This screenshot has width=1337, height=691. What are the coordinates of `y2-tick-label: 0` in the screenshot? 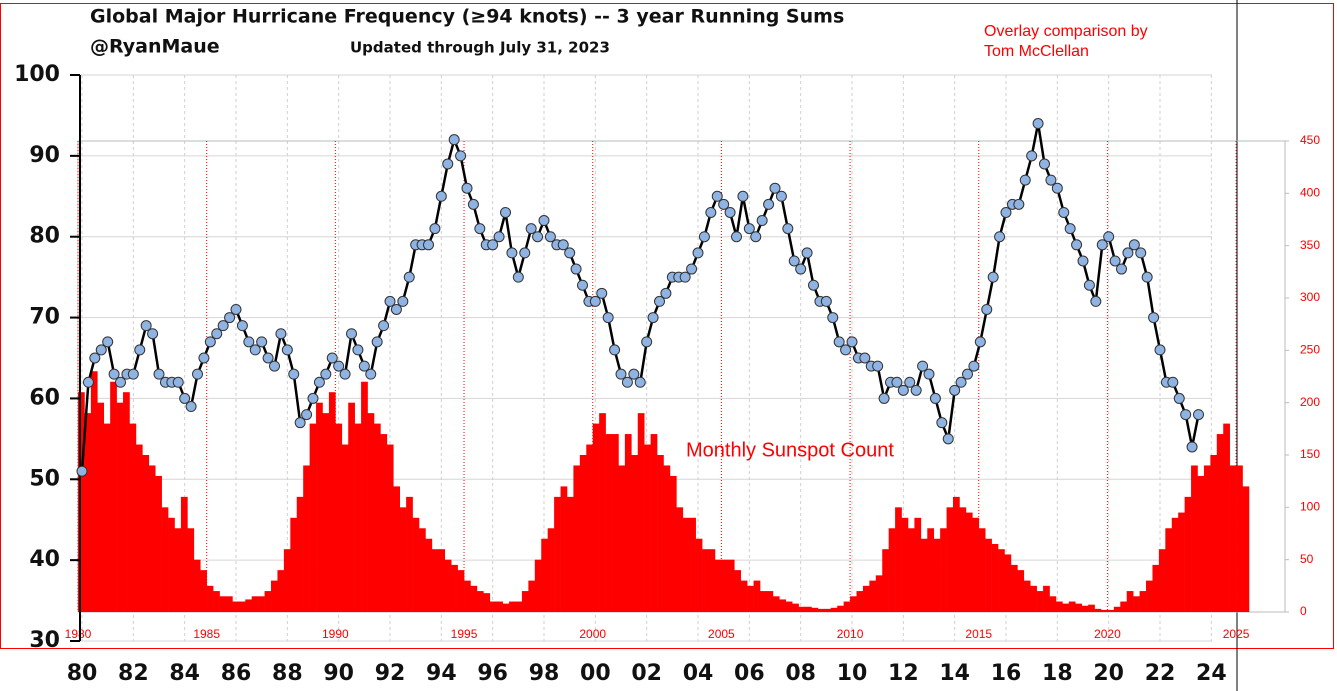 It's located at (1303, 611).